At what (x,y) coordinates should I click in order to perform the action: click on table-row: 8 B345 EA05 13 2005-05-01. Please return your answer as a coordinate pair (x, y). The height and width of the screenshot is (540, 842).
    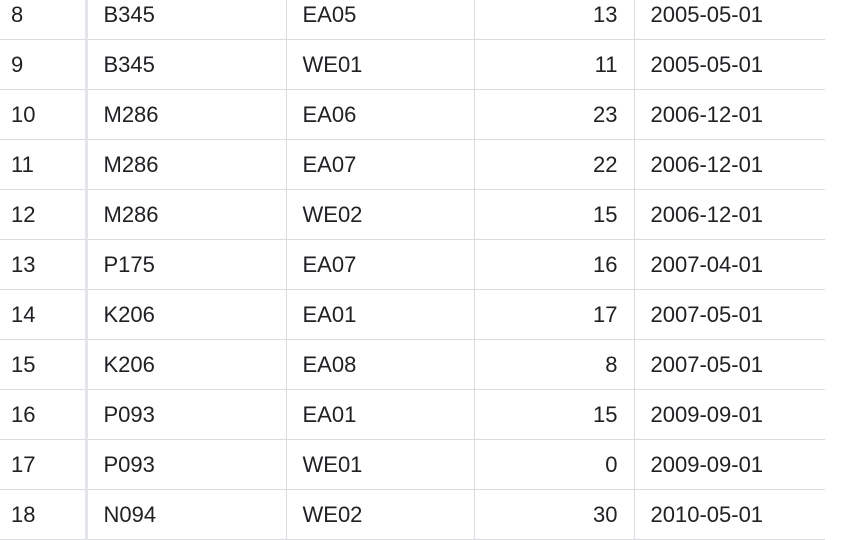
    Looking at the image, I should click on (413, 20).